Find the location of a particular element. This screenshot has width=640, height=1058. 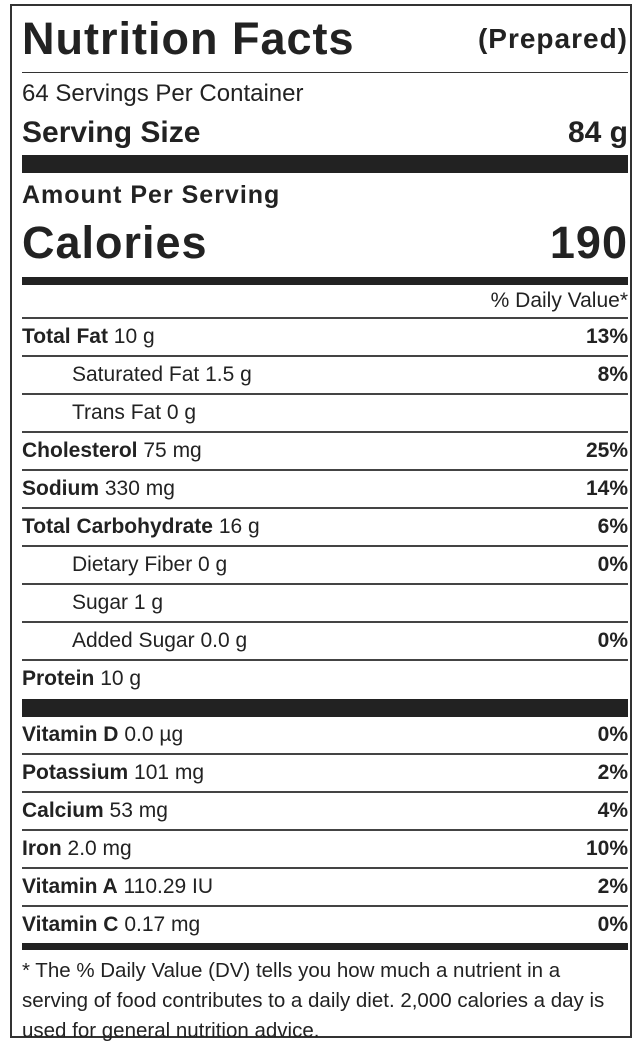

nutrient-amount: 110.29 IU is located at coordinates (168, 886).